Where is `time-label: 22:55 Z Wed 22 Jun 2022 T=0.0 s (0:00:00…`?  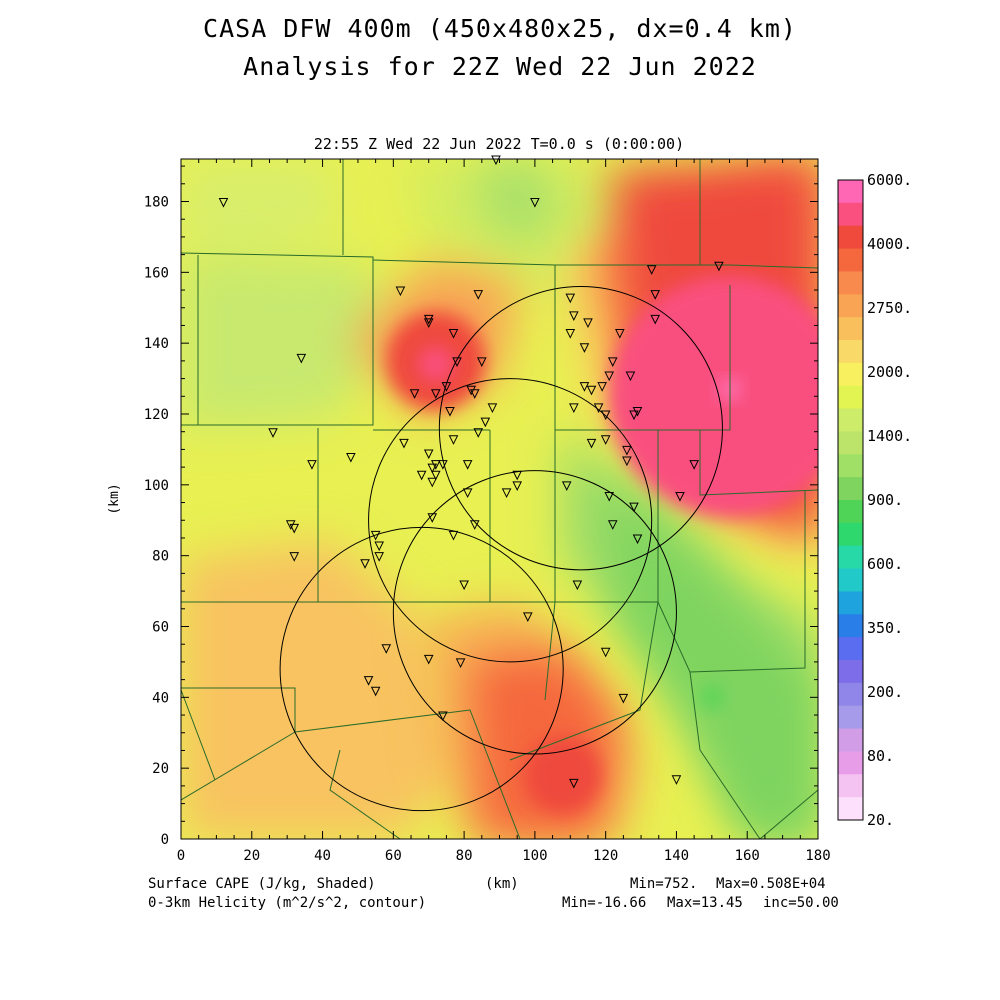 time-label: 22:55 Z Wed 22 Jun 2022 T=0.0 s (0:00:00… is located at coordinates (499, 144).